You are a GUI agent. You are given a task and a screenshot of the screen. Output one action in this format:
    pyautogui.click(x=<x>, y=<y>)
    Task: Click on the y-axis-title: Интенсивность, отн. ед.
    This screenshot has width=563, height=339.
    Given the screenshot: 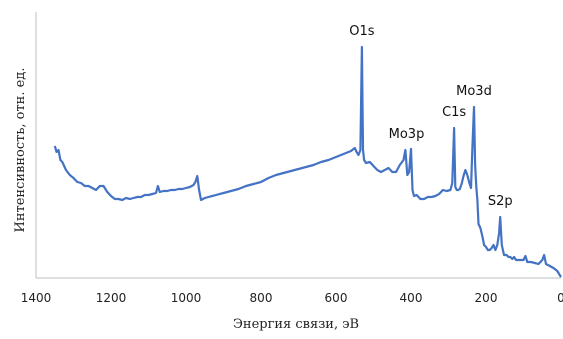 What is the action you would take?
    pyautogui.click(x=20, y=150)
    